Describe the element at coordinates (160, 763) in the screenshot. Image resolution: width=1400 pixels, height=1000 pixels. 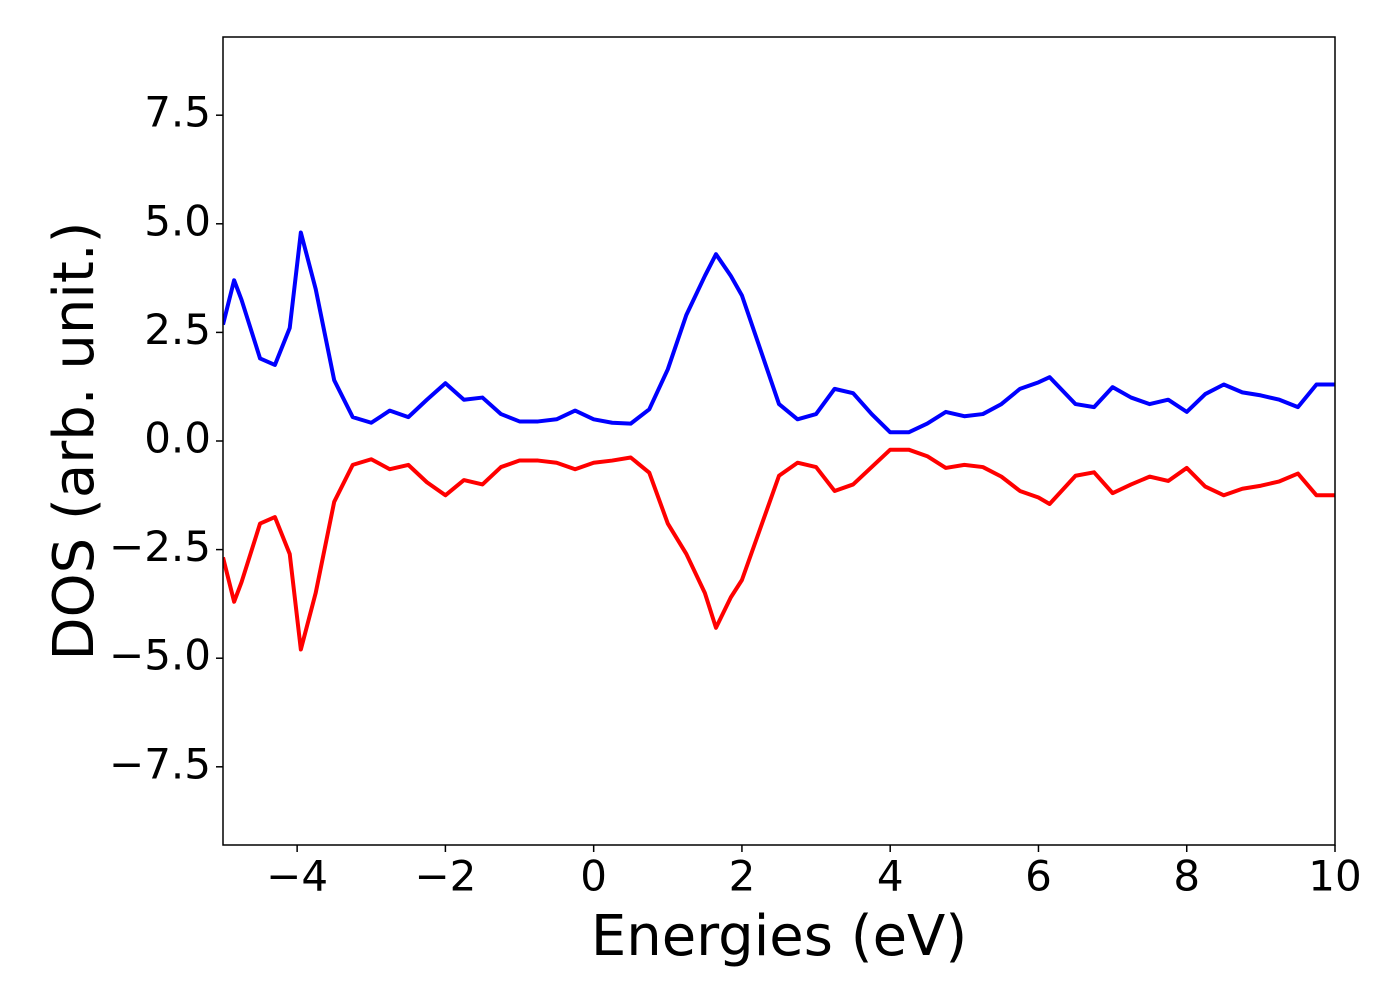
I see `y-tick-label: −7.5` at that location.